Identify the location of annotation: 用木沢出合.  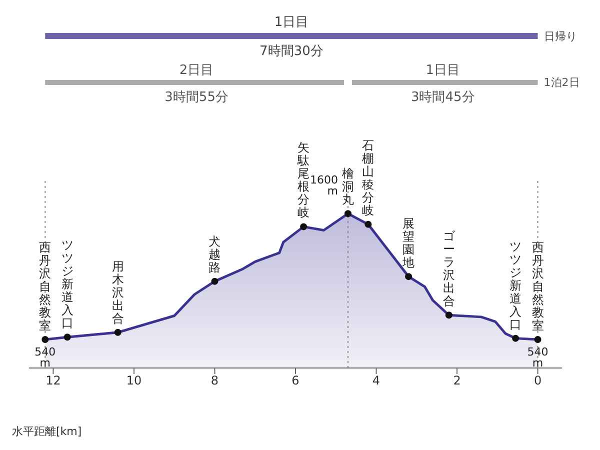
(118, 292).